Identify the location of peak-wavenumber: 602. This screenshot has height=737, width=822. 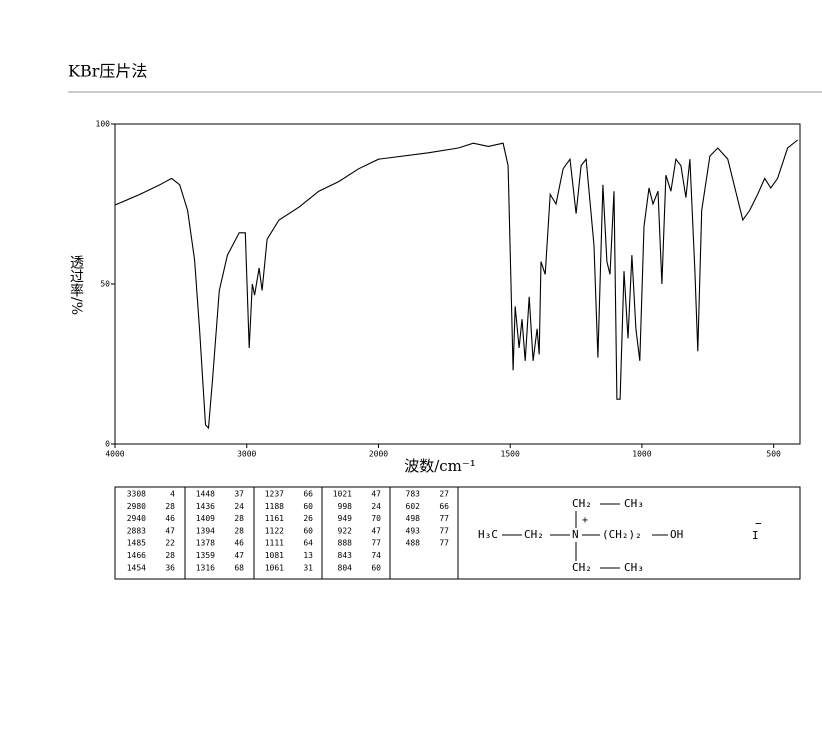
(413, 506).